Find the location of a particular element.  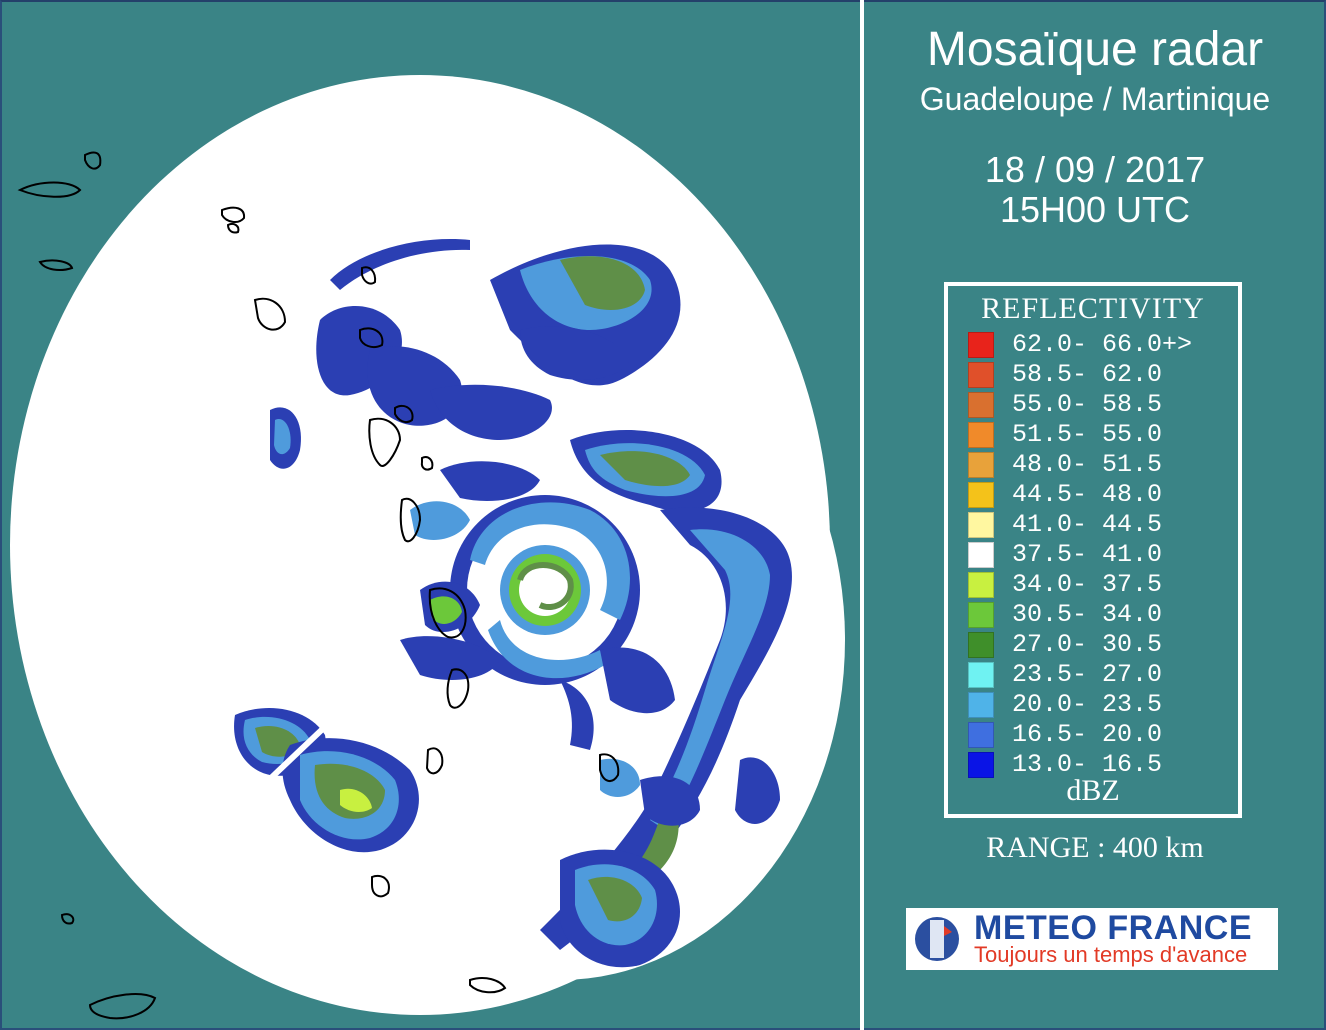

legend-item: 27.0- 30.5 is located at coordinates (1103, 645).